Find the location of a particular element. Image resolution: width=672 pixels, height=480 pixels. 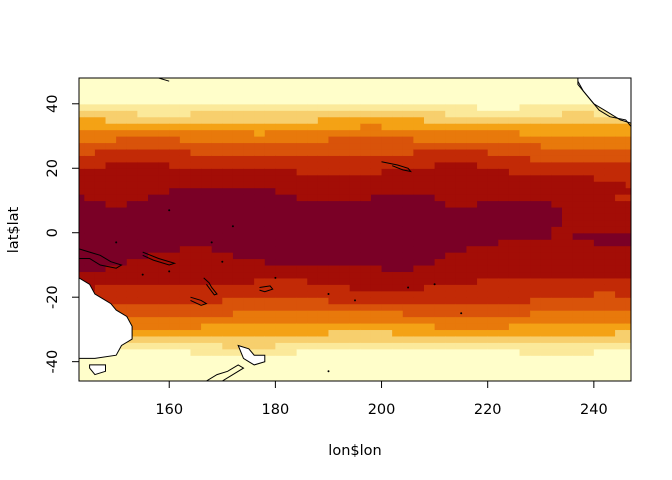

tasmania-coastline is located at coordinates (97, 370).